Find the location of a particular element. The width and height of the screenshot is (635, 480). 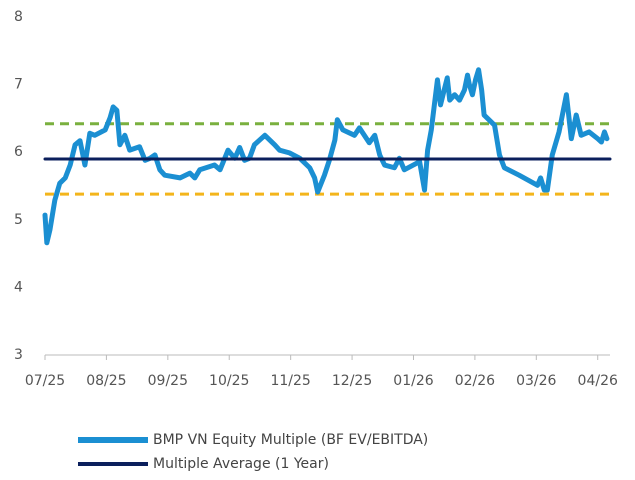

y-tick-label: 8 is located at coordinates (18, 17).